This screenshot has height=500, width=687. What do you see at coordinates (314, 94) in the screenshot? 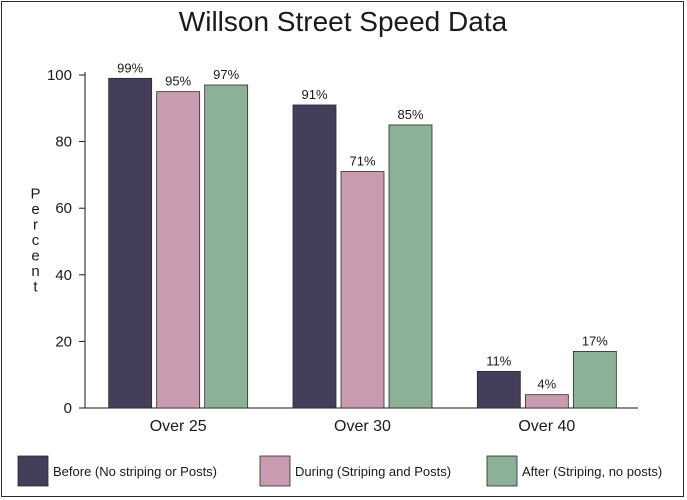
I see `bar-value-label: 91%` at bounding box center [314, 94].